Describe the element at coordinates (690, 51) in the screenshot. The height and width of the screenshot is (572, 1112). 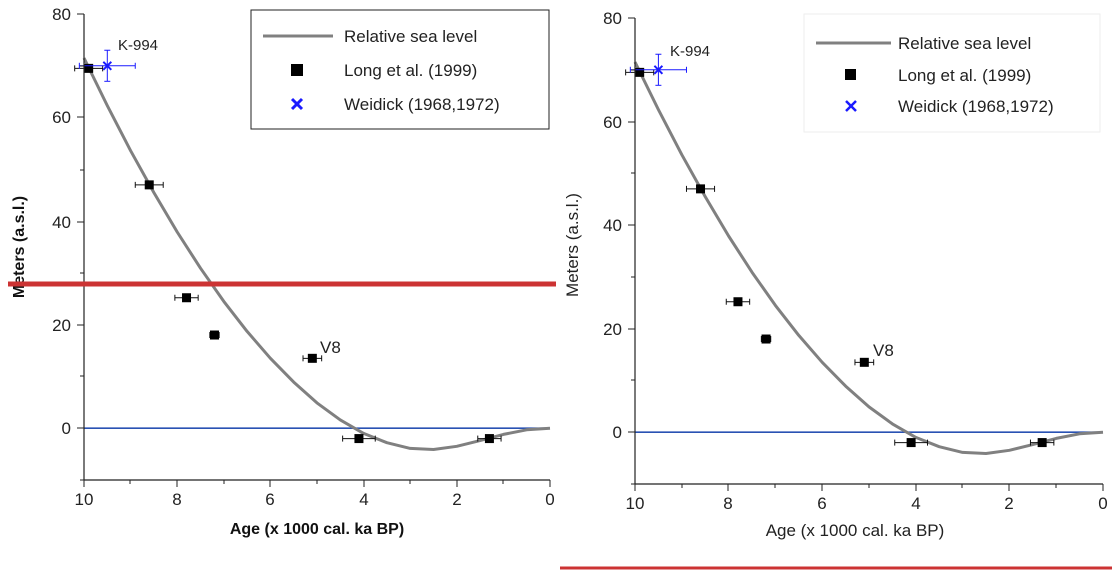
I see `right-annotation-k994: K-994` at that location.